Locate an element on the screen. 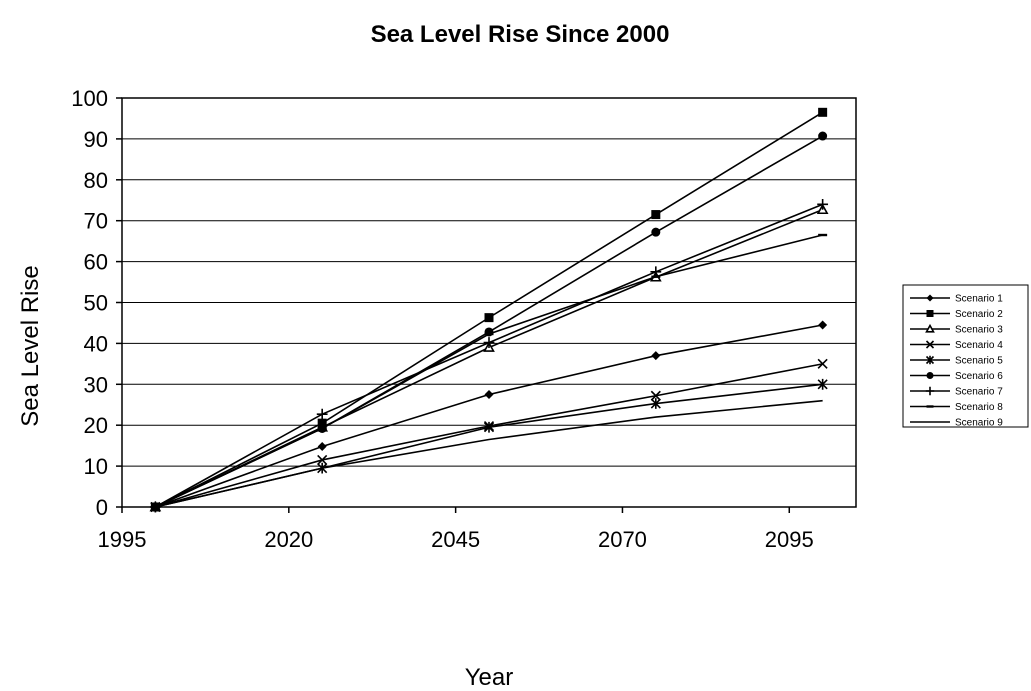 Image resolution: width=1031 pixels, height=691 pixels. y-tick-label: 80 is located at coordinates (96, 180).